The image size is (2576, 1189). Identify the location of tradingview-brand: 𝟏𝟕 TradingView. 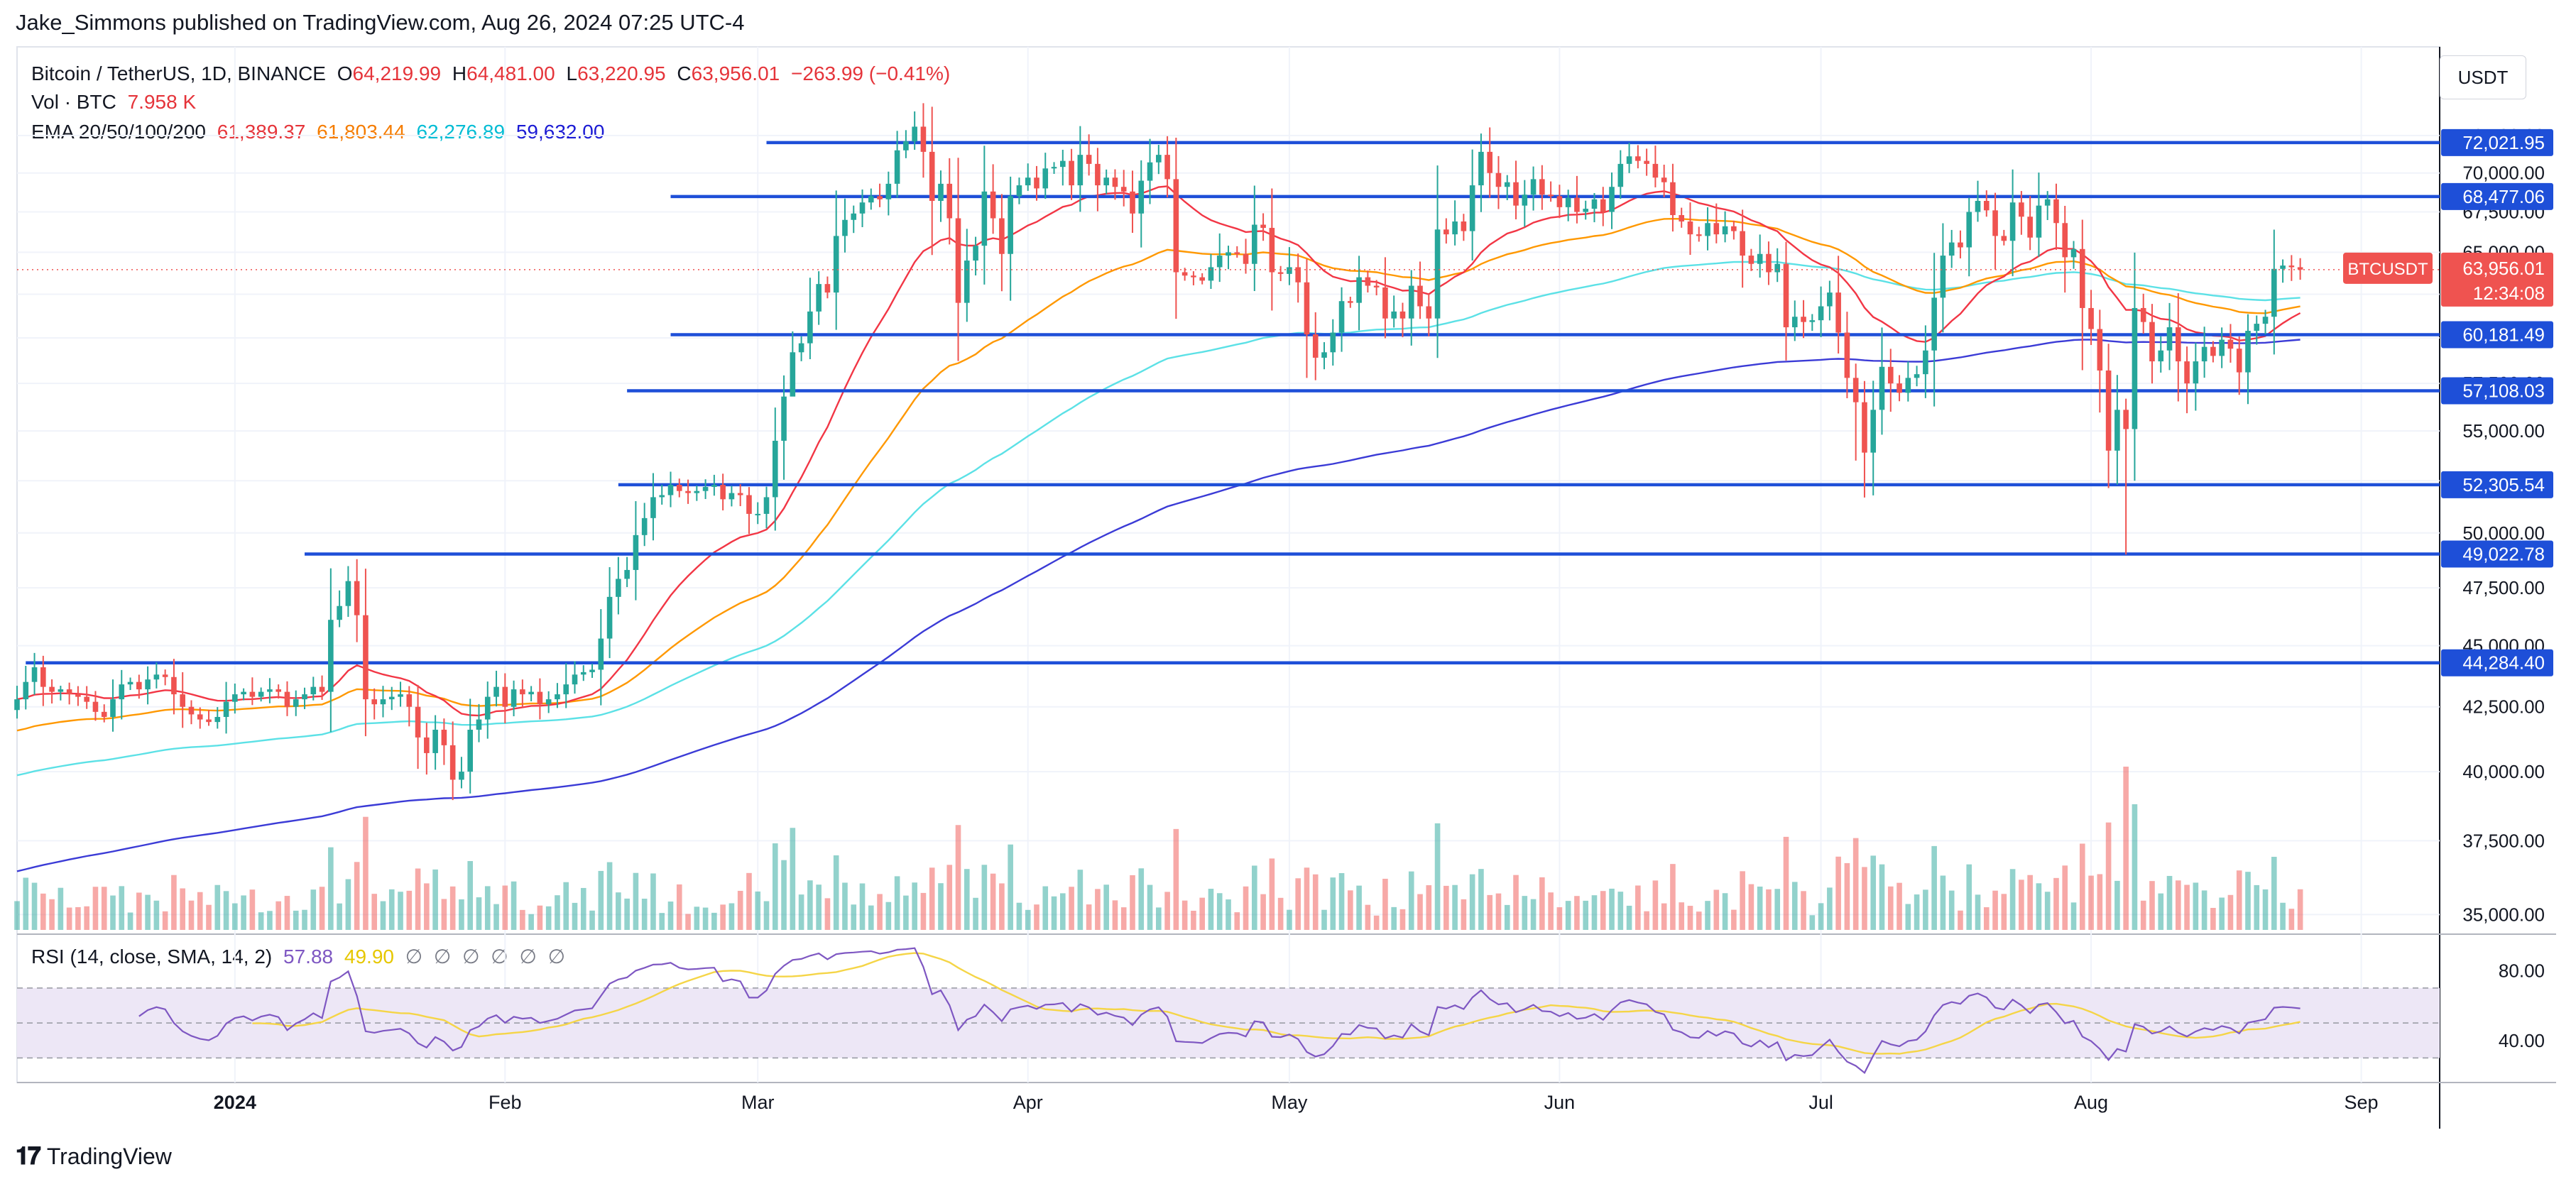
(94, 1157).